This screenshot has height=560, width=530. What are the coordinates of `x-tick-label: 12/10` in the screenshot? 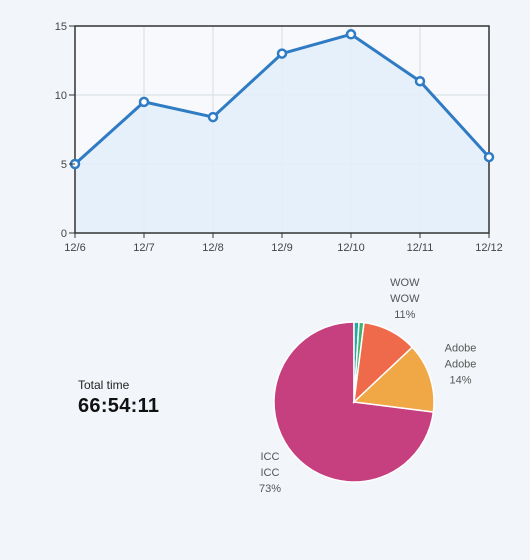 It's located at (351, 248).